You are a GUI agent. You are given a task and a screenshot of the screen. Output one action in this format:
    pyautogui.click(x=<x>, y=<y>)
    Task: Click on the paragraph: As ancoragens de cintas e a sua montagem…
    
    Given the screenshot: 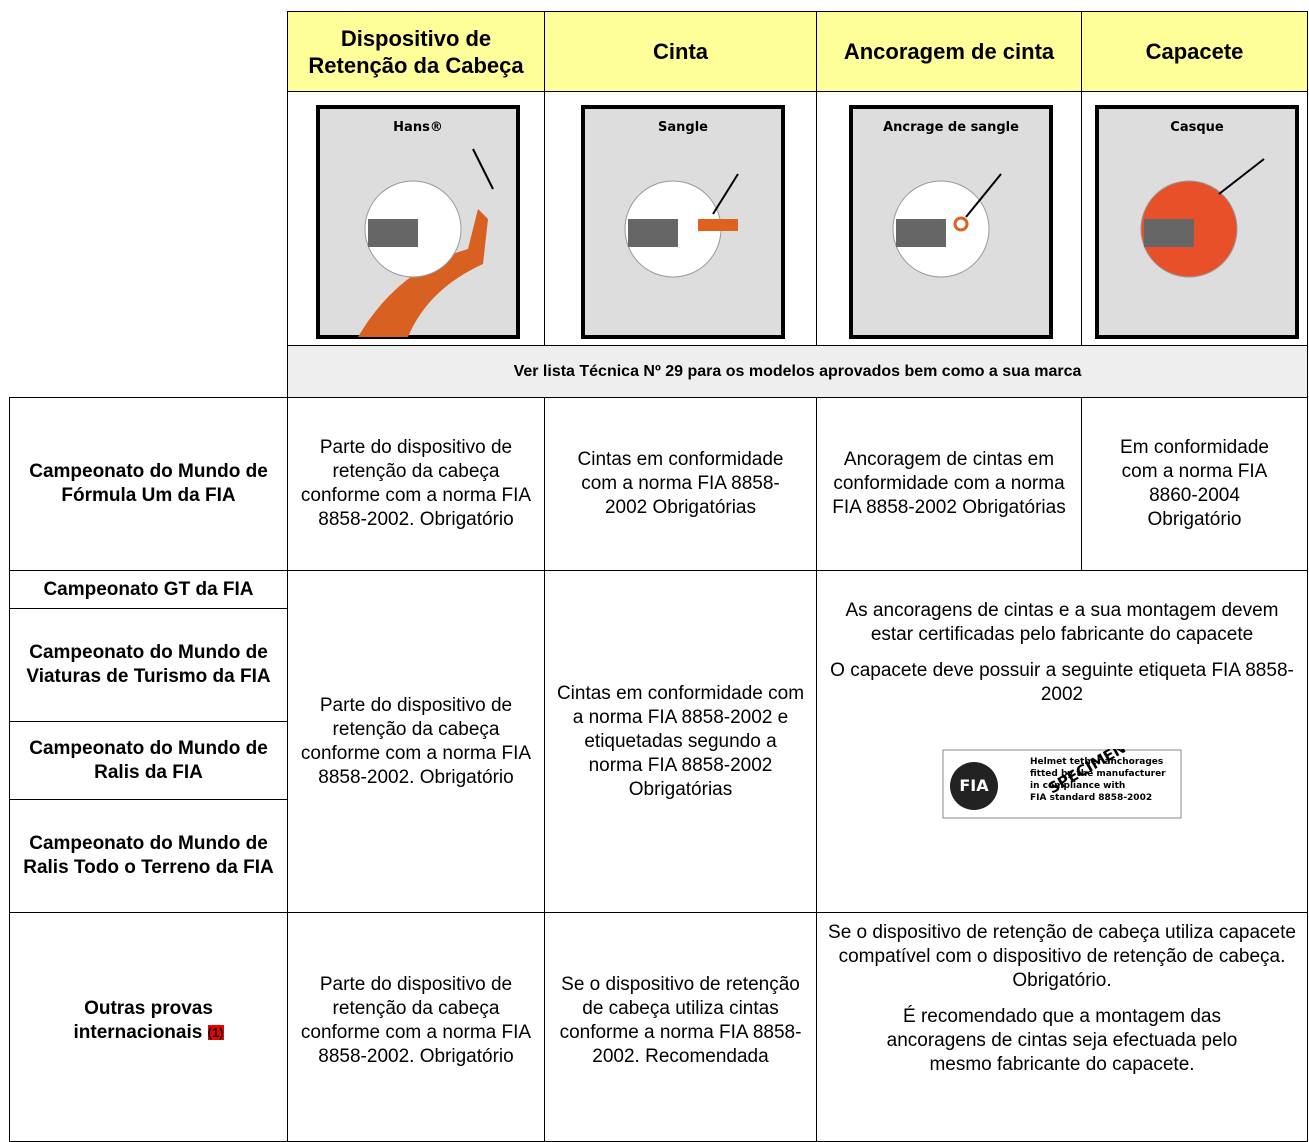 What is the action you would take?
    pyautogui.click(x=1062, y=622)
    